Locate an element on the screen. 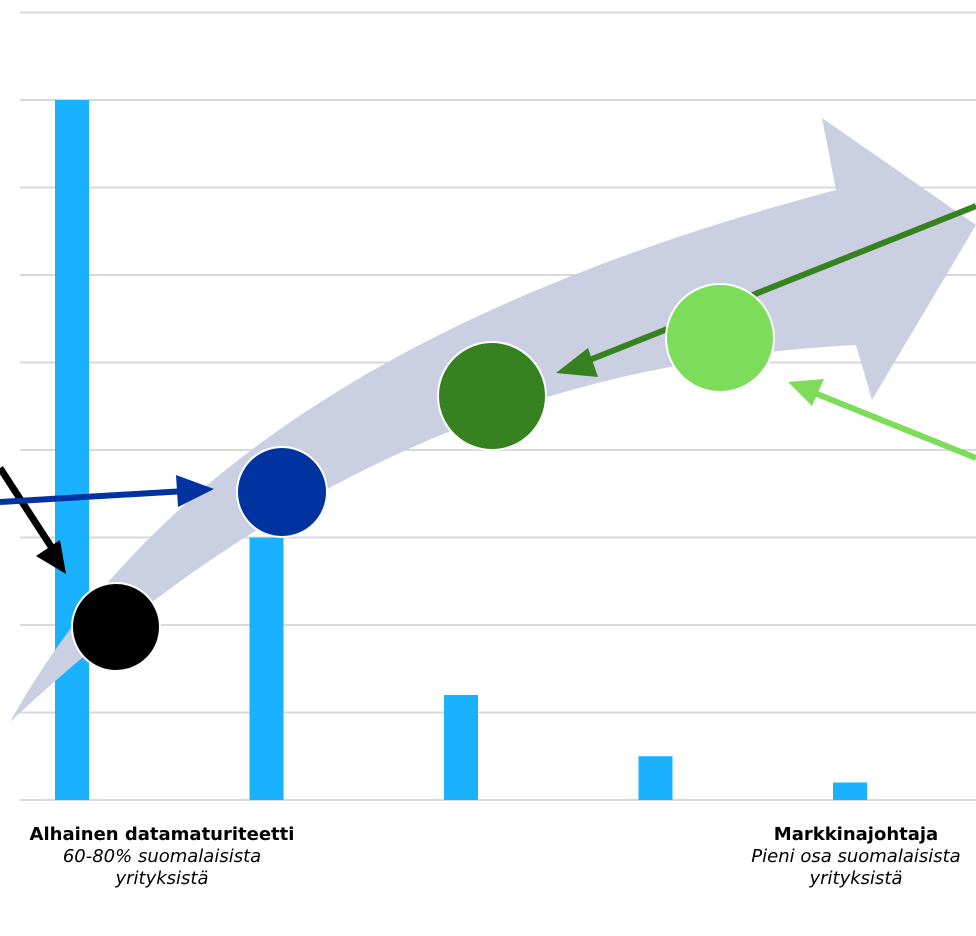 The width and height of the screenshot is (976, 936). pointer-arrow-darkgreen is located at coordinates (778, 284).